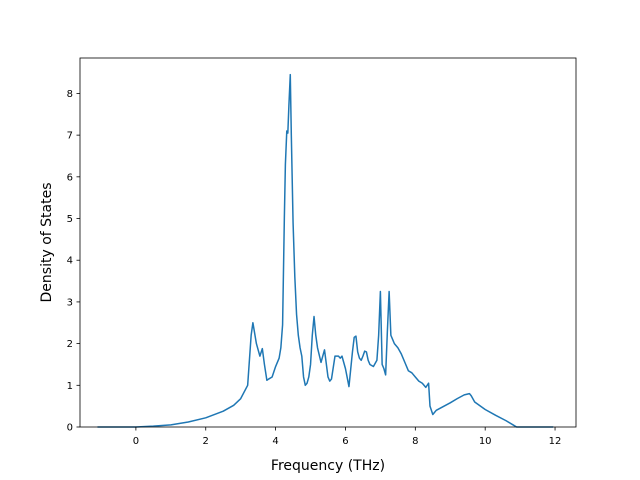  I want to click on x-tick-label: 12, so click(555, 441).